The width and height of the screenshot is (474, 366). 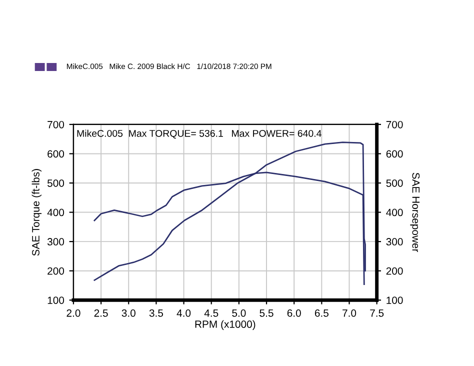 I want to click on y2-tick-label: 300, so click(x=394, y=242).